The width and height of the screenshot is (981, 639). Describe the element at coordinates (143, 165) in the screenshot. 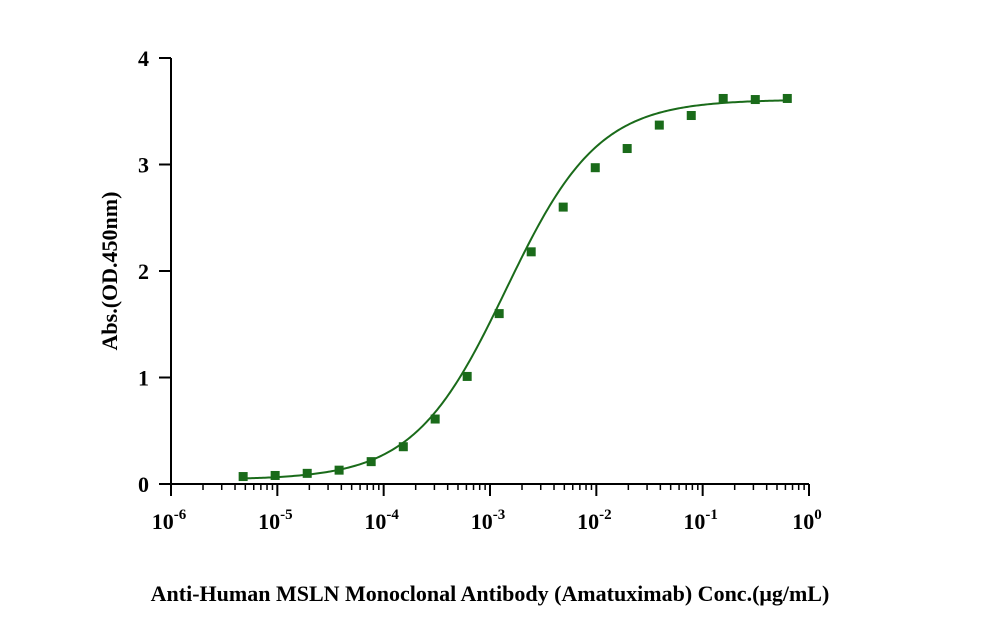

I see `y-tick-label: 3` at that location.